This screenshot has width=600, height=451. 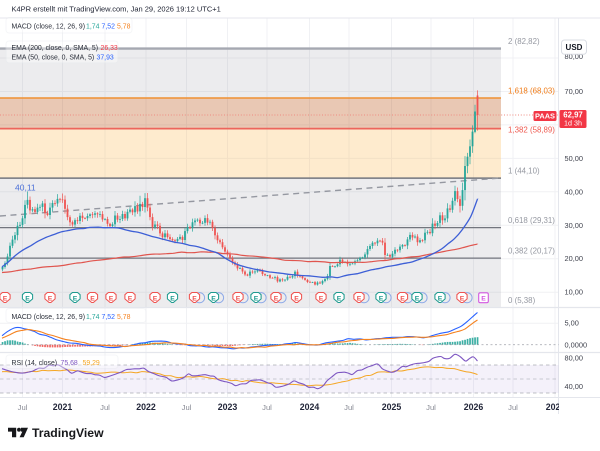 I want to click on svg-text: TradingView, so click(x=68, y=433).